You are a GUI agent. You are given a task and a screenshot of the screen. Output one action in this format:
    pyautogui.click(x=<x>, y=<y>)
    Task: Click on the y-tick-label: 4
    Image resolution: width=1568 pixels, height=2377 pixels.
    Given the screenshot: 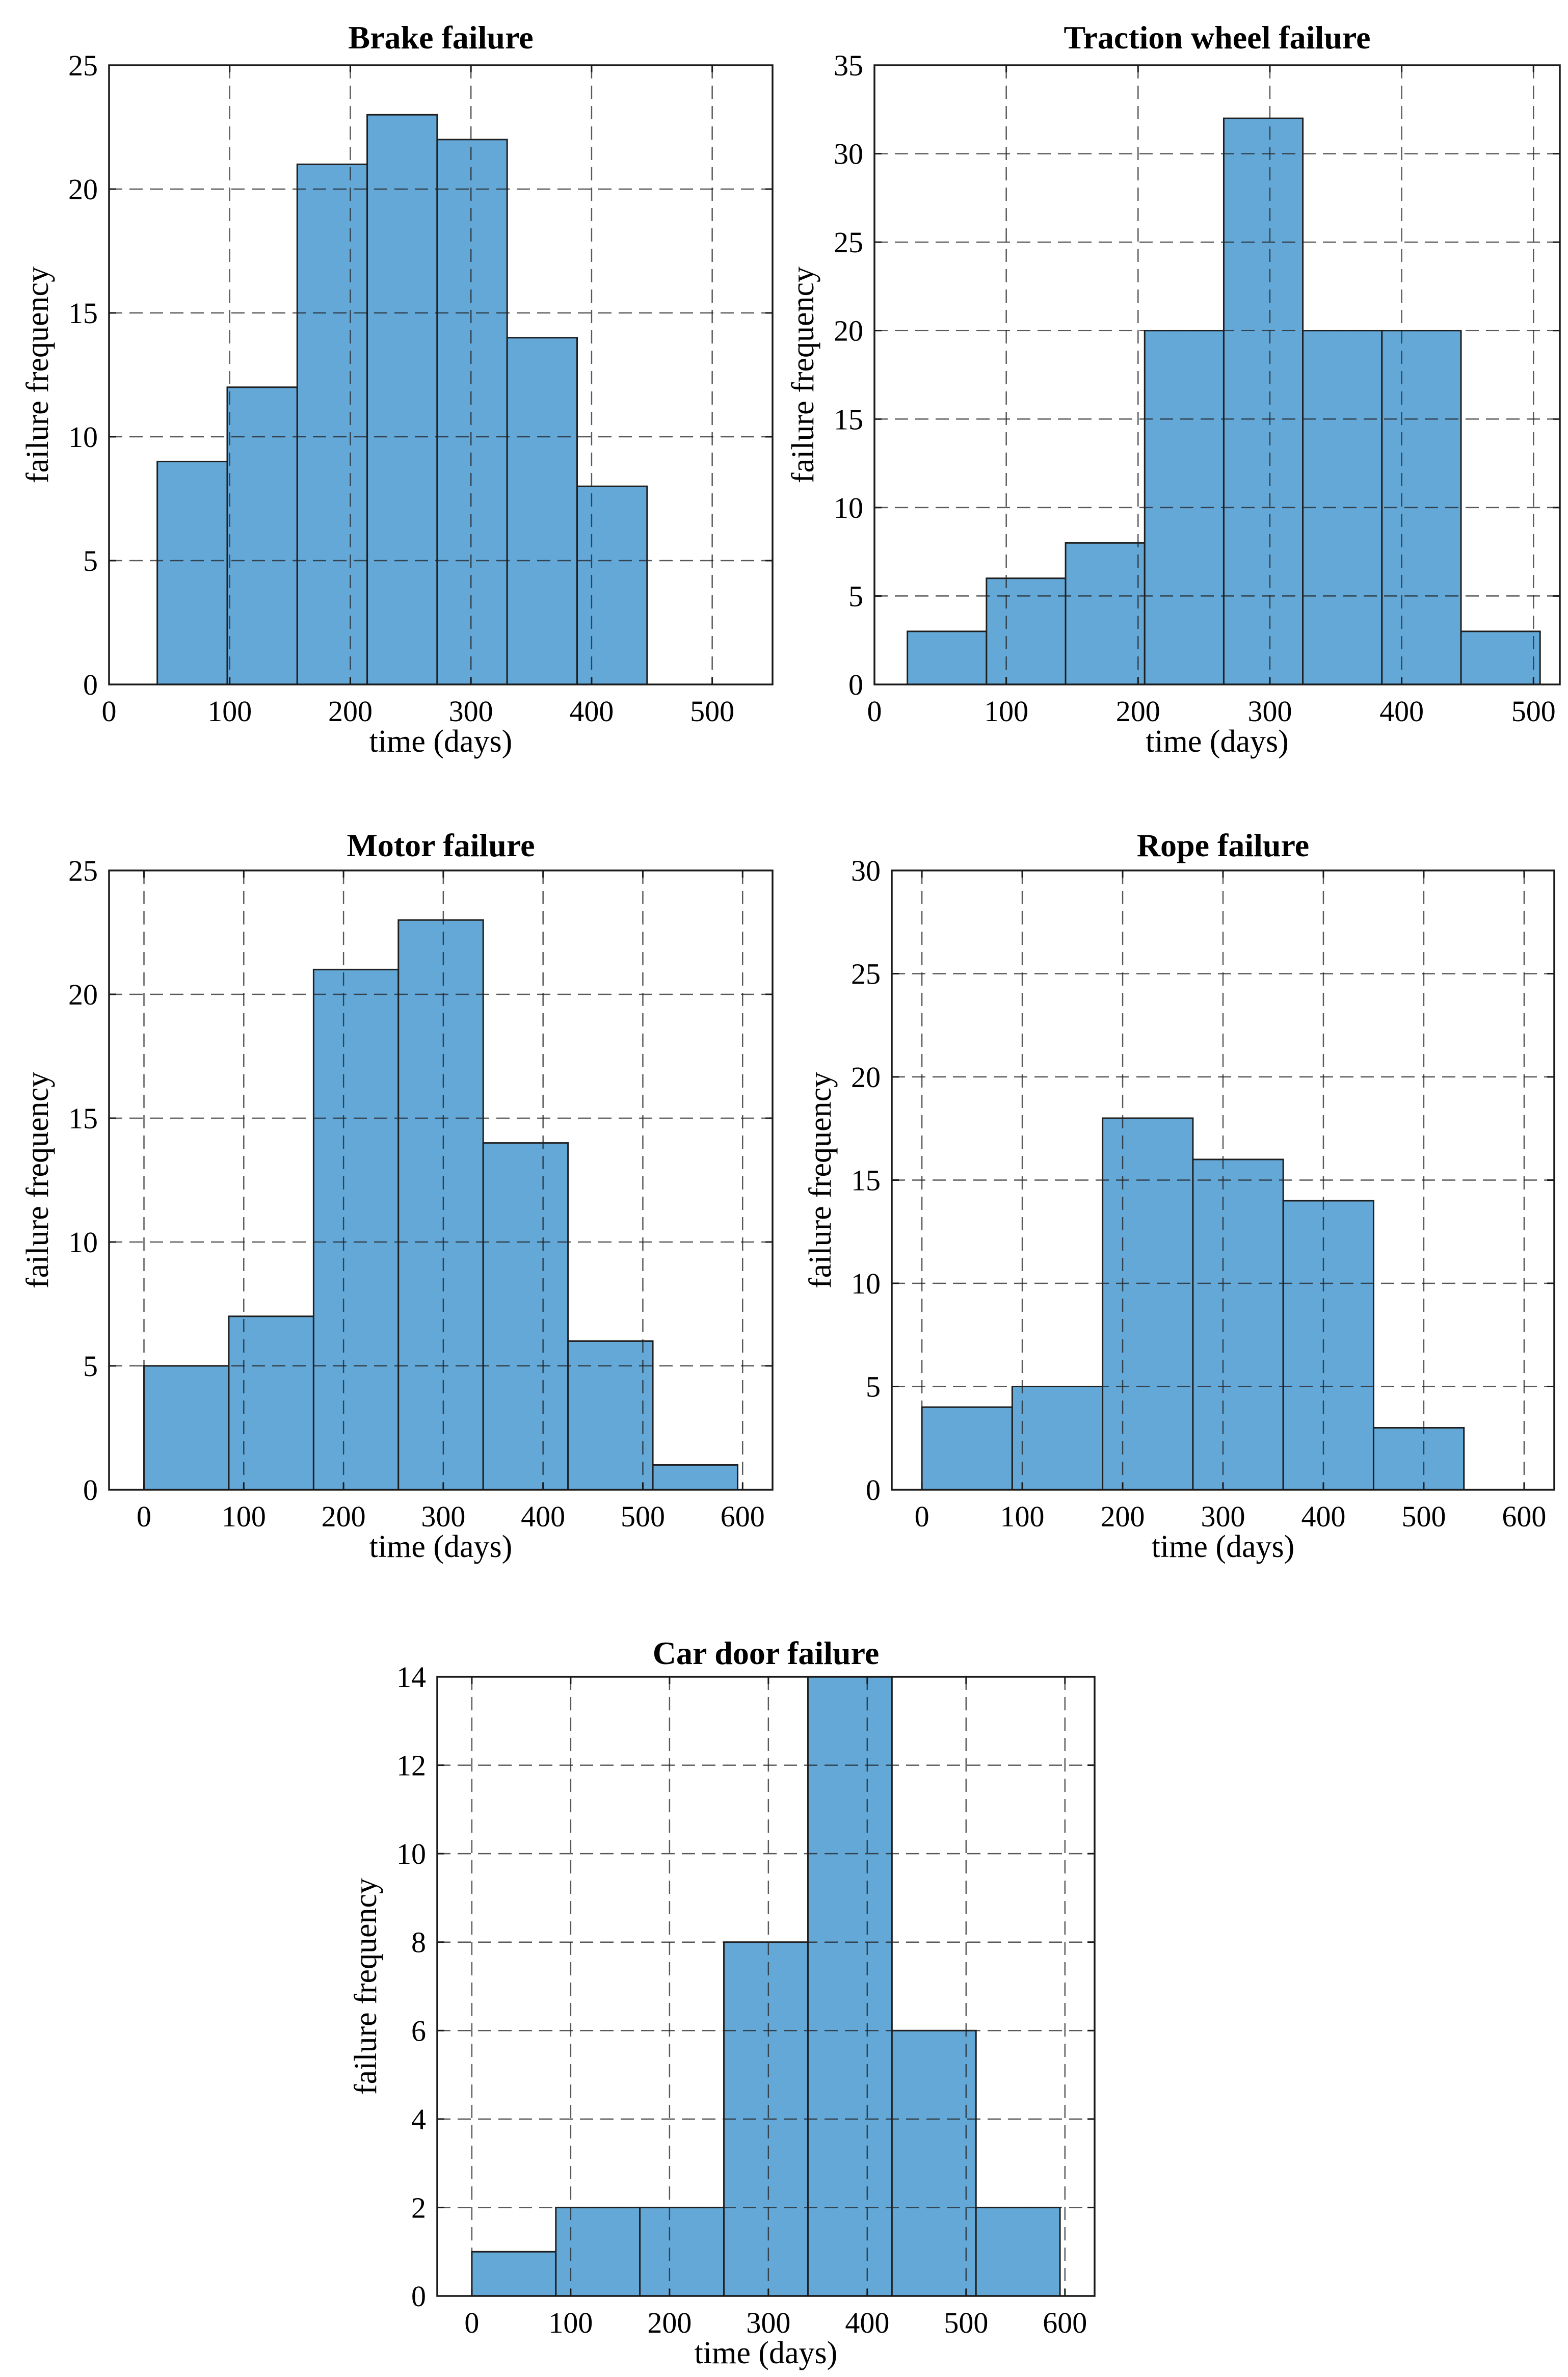 What is the action you would take?
    pyautogui.click(x=418, y=2119)
    